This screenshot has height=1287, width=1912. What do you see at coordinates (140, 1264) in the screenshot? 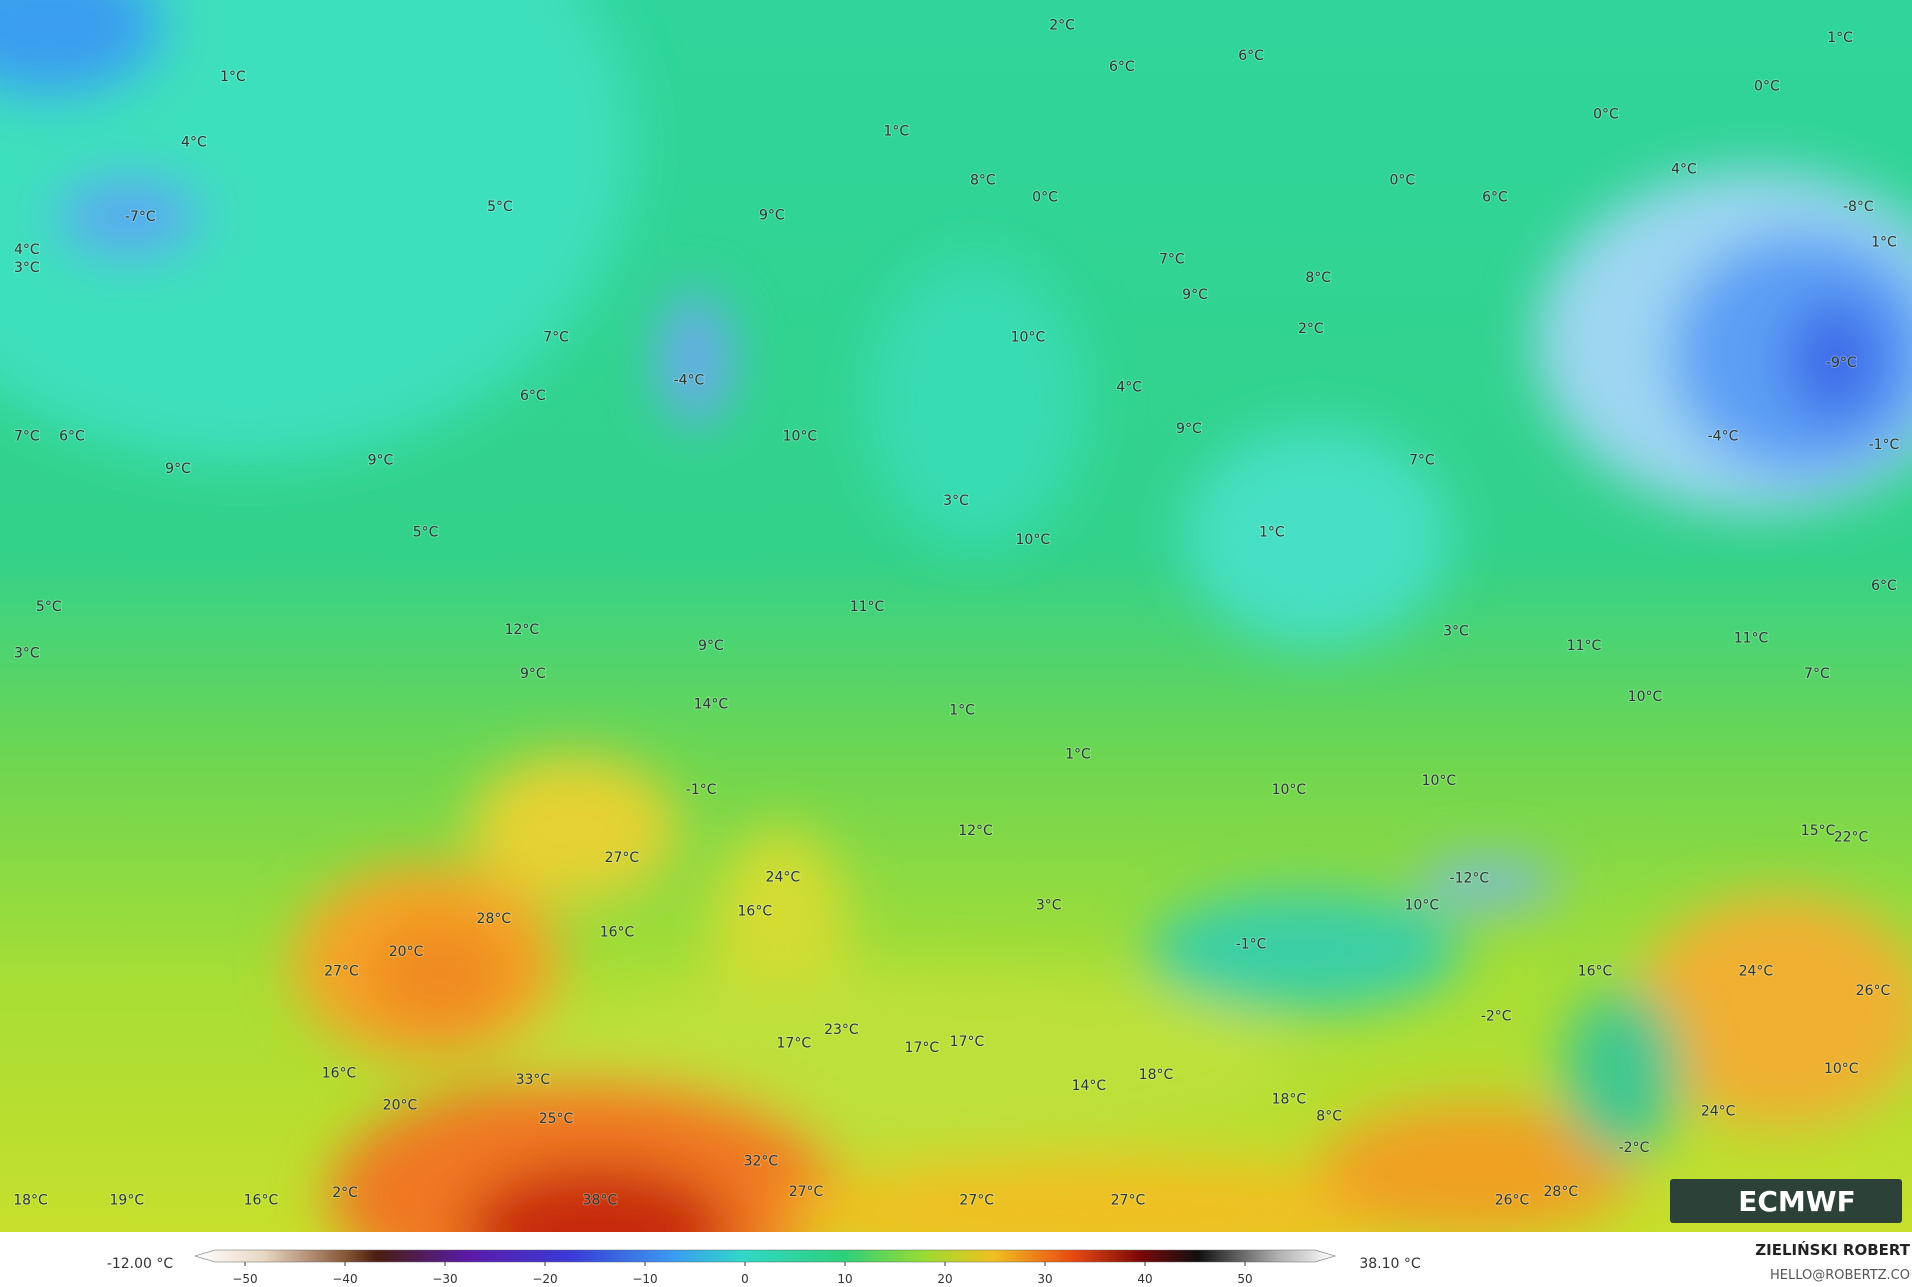
I see `min-label: -12.00 °C` at bounding box center [140, 1264].